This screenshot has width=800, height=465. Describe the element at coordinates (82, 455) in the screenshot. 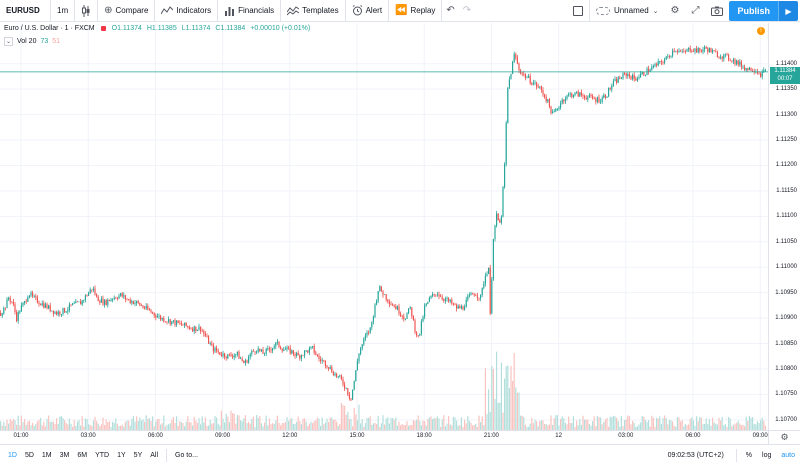

I see `range-button-6m: 6M` at that location.